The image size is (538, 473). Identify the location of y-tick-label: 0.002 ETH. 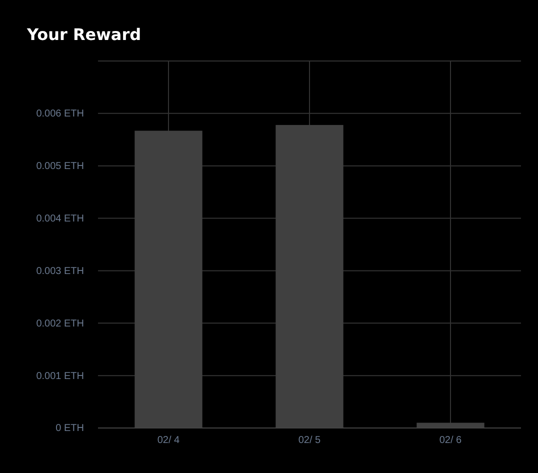
(60, 324).